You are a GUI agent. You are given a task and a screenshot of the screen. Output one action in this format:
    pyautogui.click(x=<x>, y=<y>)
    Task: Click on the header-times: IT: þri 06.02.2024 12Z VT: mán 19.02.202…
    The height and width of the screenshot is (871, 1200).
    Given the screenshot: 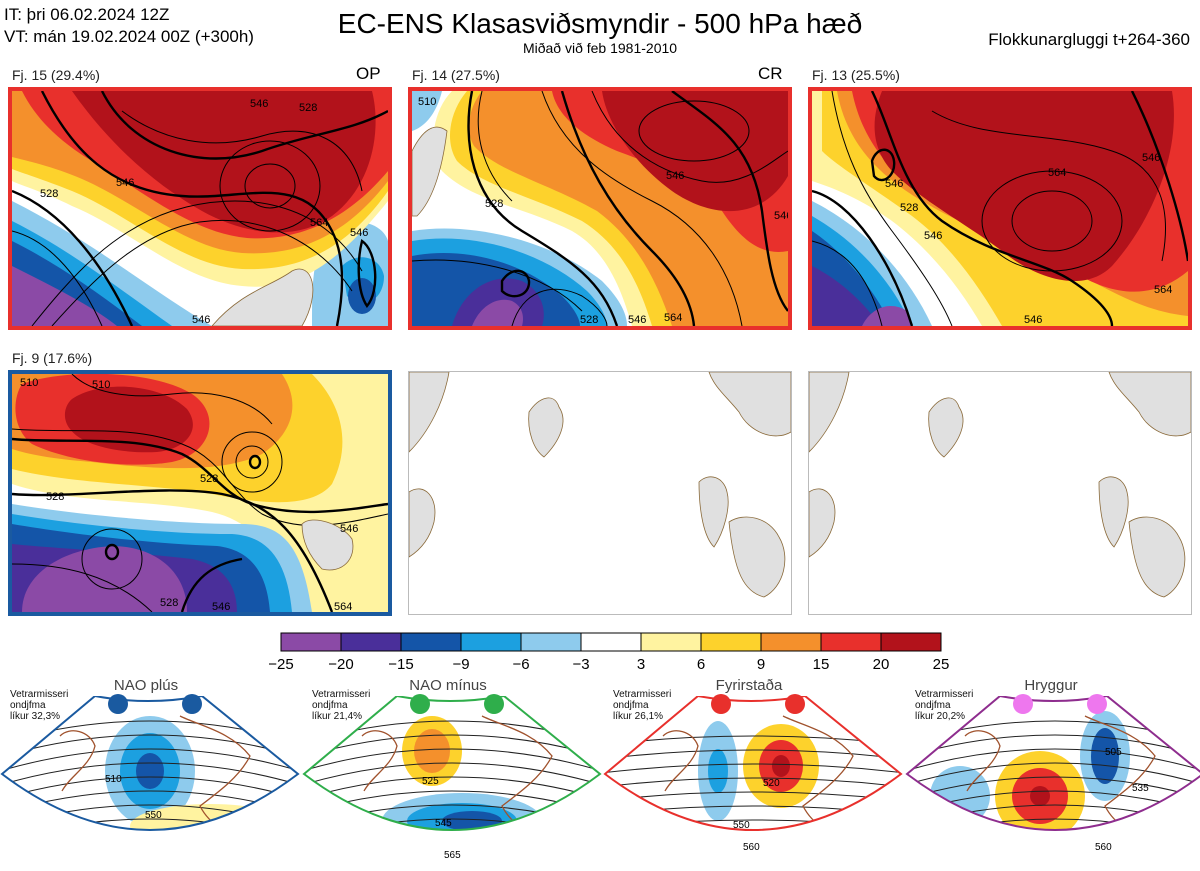 What is the action you would take?
    pyautogui.click(x=129, y=26)
    